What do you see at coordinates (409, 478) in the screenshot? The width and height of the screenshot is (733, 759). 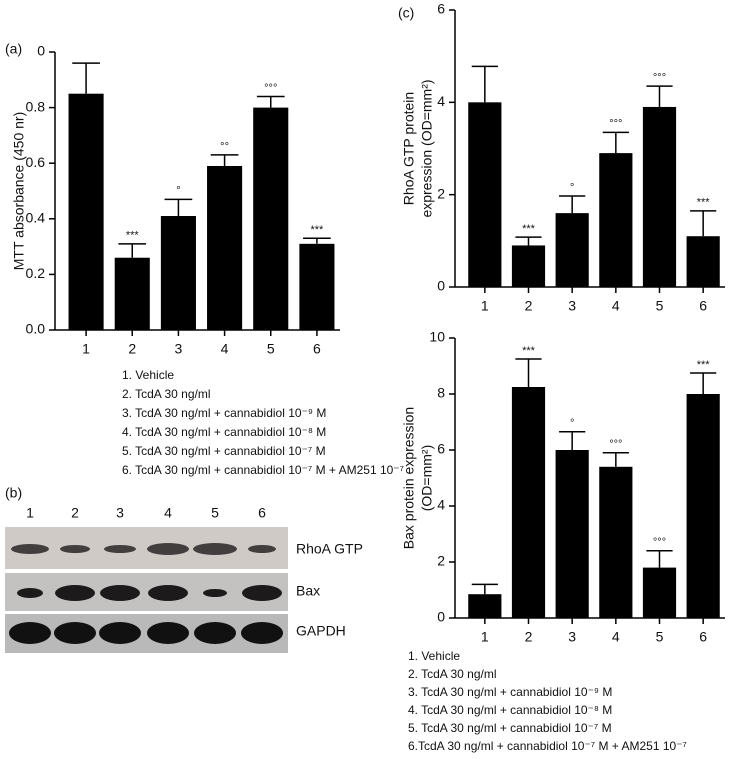 I see `y-axis-label: Bax protein expression` at bounding box center [409, 478].